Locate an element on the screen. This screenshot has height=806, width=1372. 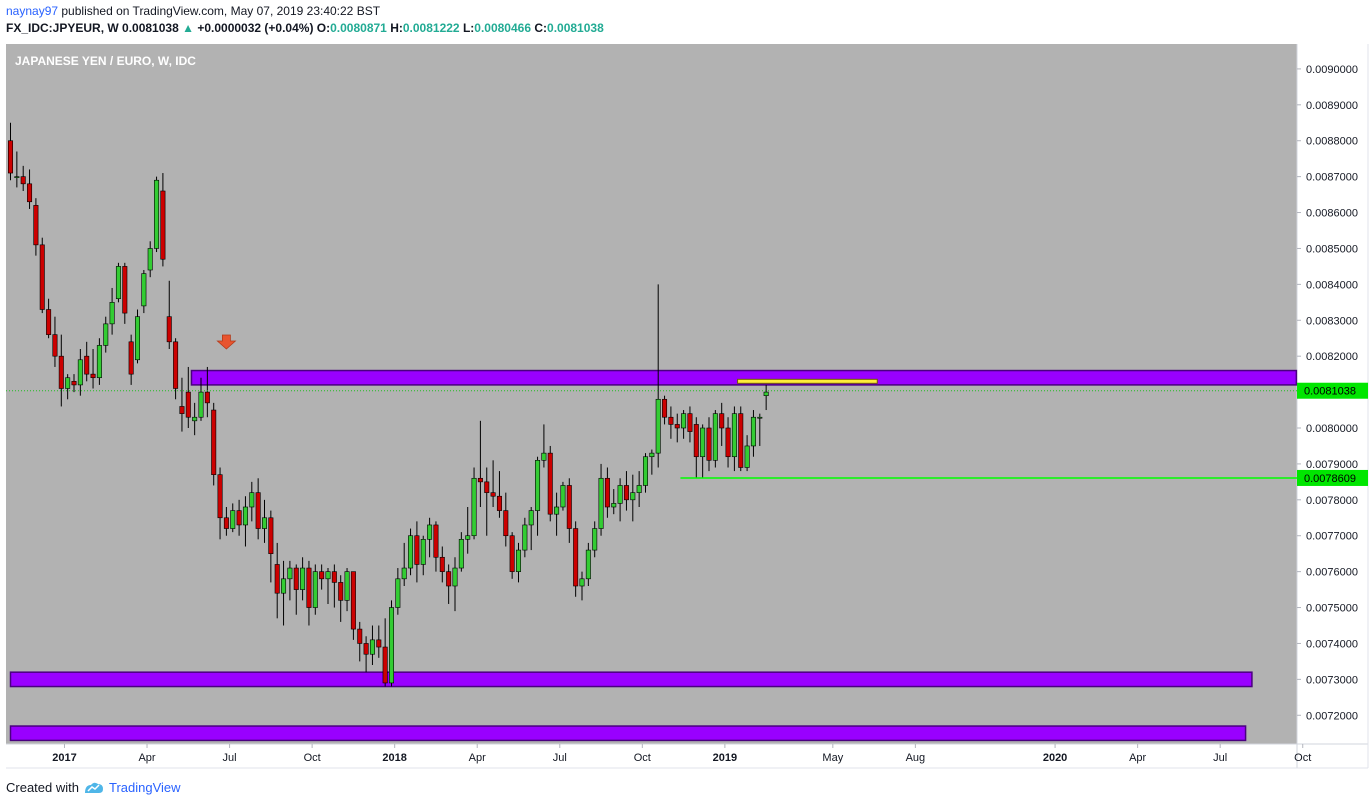
high-label: H: is located at coordinates (396, 28).